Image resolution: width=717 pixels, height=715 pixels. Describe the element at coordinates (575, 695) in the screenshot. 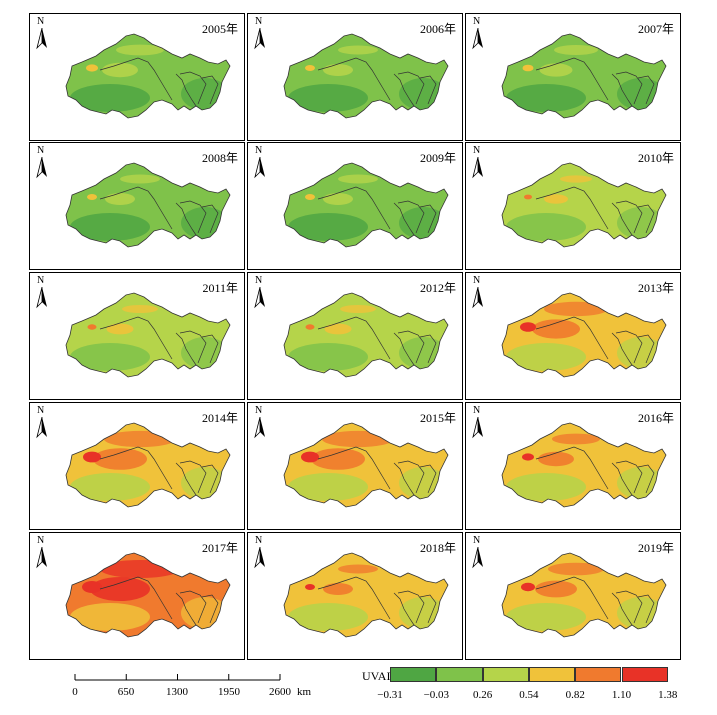

I see `legend-tick-label: 0.82` at that location.